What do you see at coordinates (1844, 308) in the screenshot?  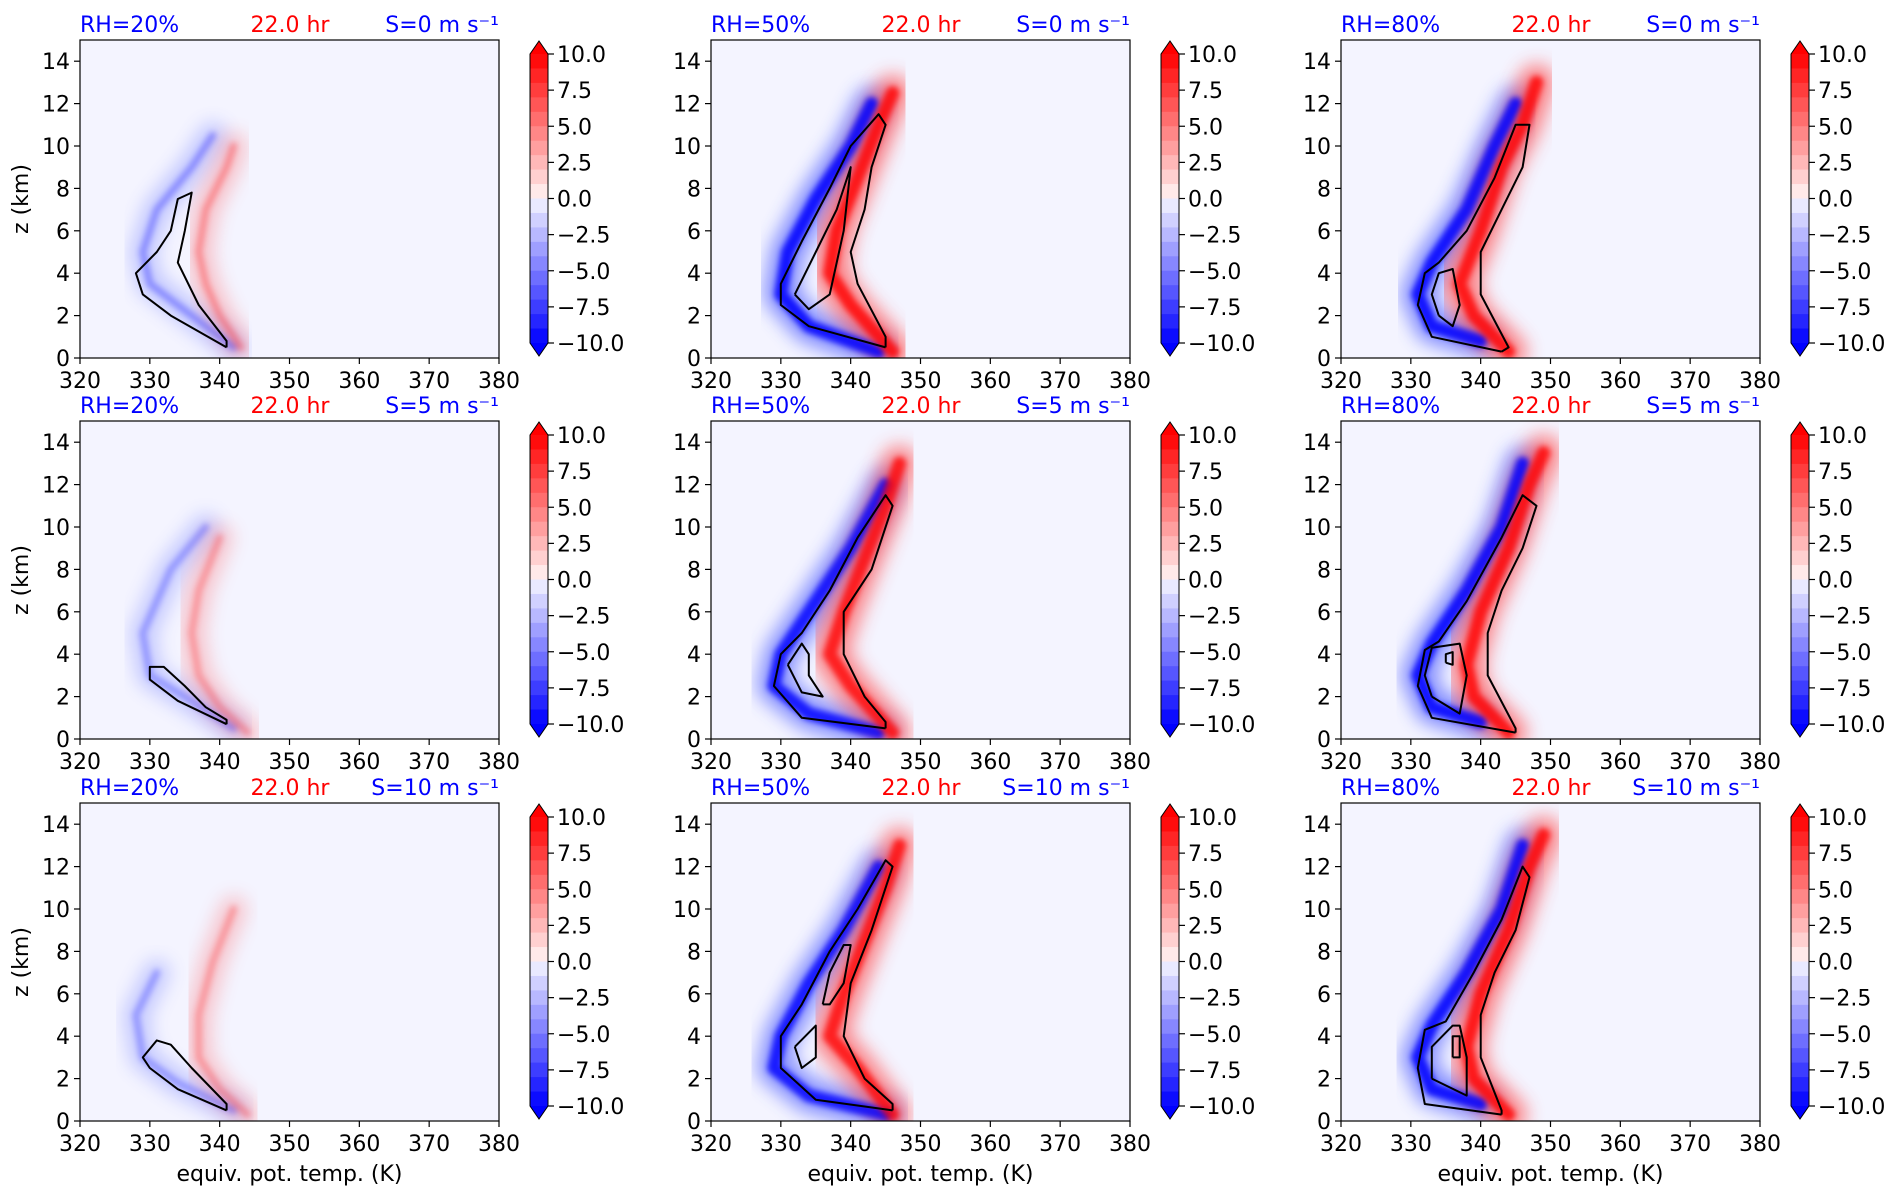 I see `colorbar-tick-label: −7.5` at bounding box center [1844, 308].